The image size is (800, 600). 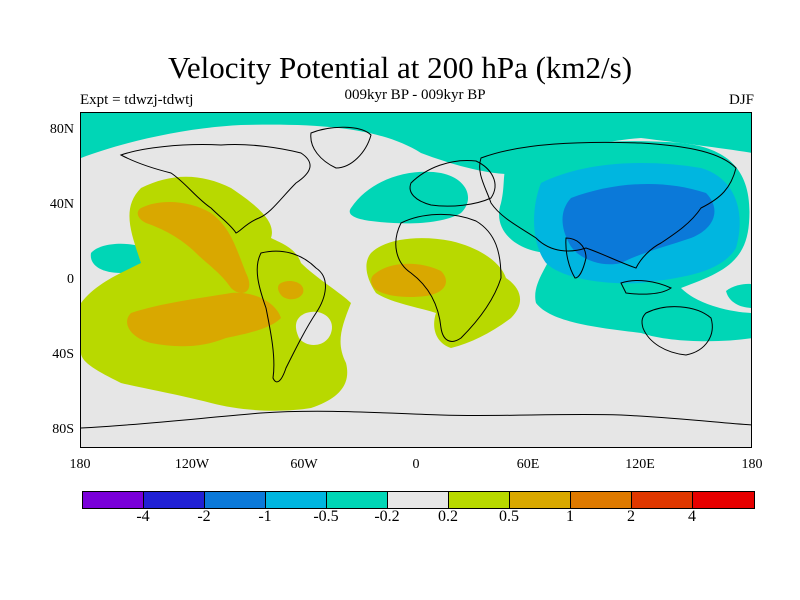 I want to click on australia-outline, so click(x=677, y=331).